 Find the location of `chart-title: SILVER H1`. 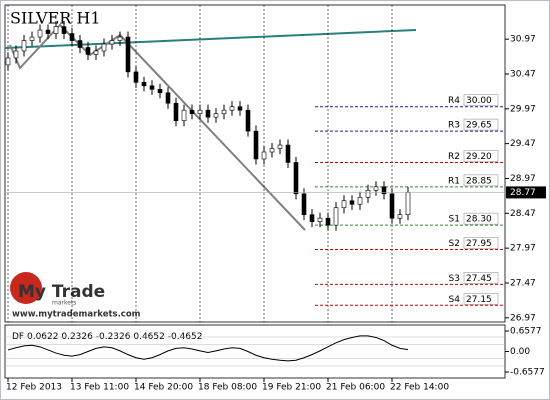

chart-title: SILVER H1 is located at coordinates (55, 18).